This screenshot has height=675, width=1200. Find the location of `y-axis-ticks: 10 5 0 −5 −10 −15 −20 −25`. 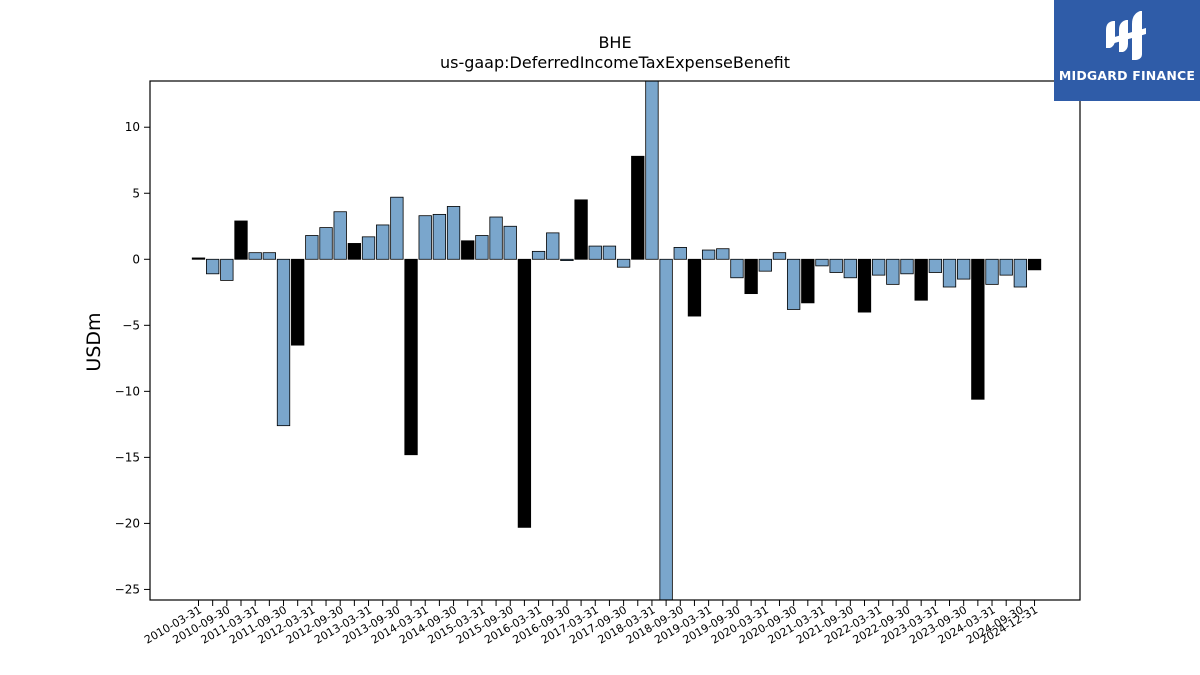

y-axis-ticks: 10 5 0 −5 −10 −15 −20 −25 is located at coordinates (132, 358).